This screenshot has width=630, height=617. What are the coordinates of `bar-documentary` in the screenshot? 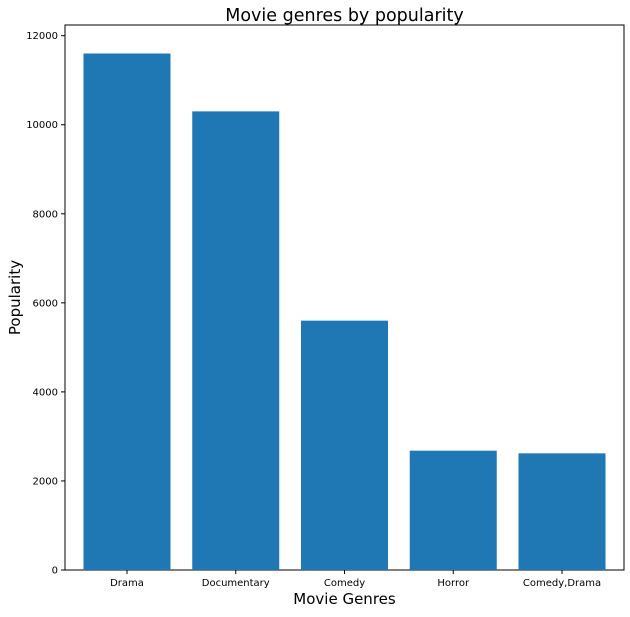 It's located at (236, 340).